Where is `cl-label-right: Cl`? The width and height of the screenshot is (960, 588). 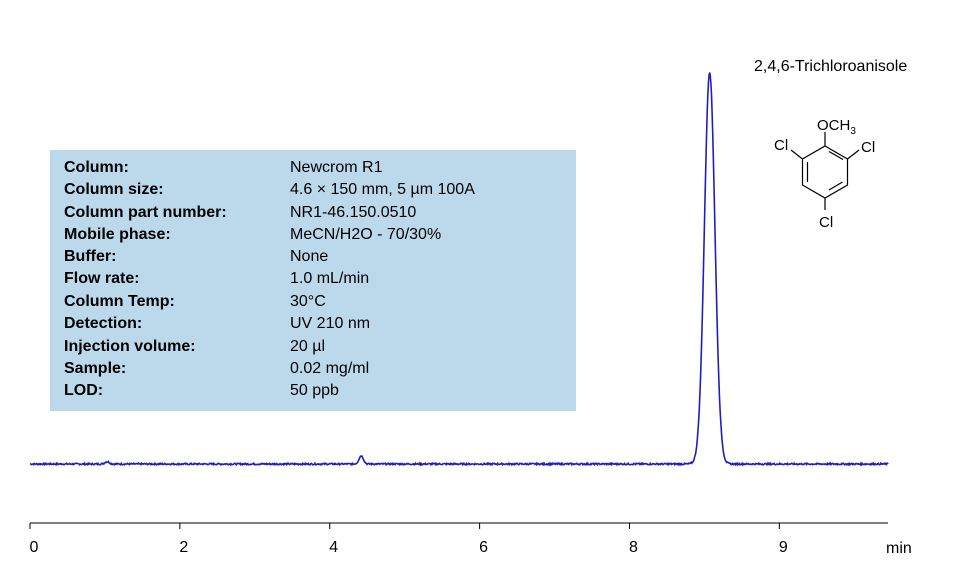
cl-label-right: Cl is located at coordinates (868, 147).